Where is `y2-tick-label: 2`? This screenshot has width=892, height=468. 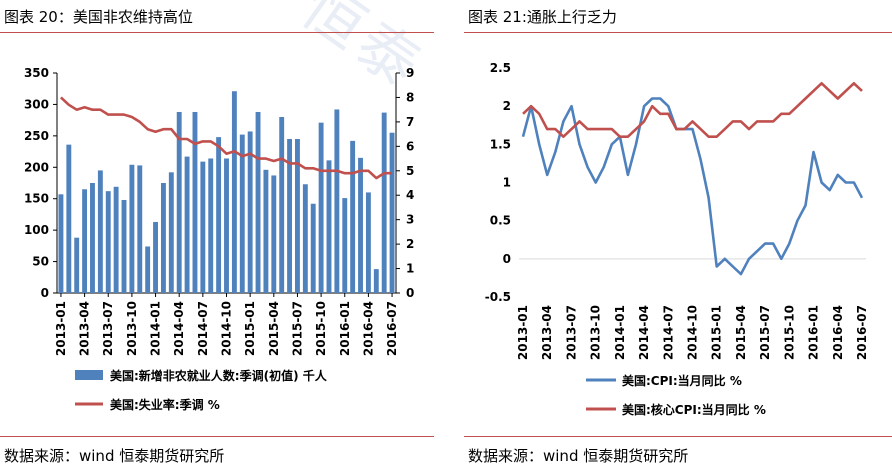 y2-tick-label: 2 is located at coordinates (410, 244).